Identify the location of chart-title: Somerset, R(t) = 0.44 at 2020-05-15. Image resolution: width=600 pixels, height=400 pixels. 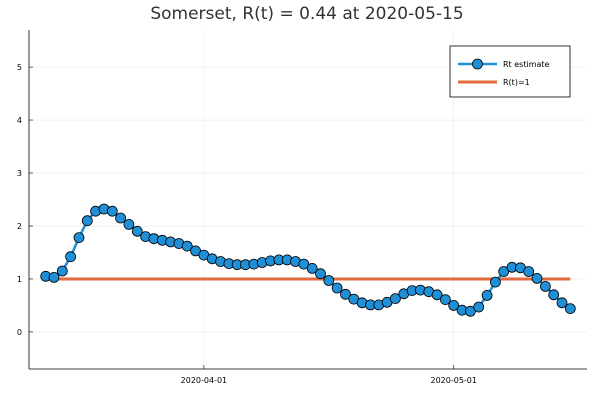
(306, 14).